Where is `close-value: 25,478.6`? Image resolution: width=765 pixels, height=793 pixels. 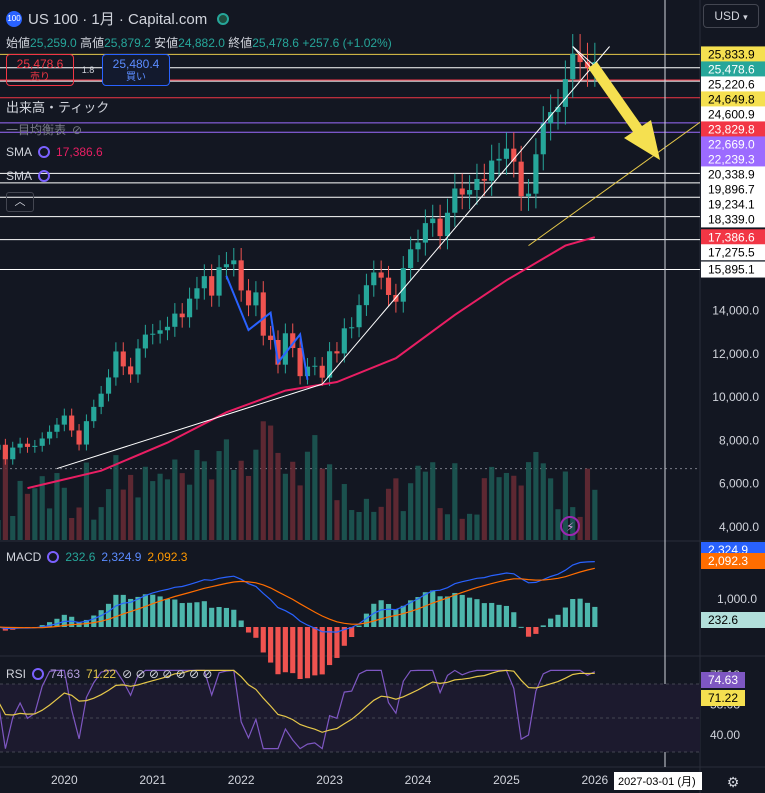
close-value: 25,478.6 is located at coordinates (275, 43).